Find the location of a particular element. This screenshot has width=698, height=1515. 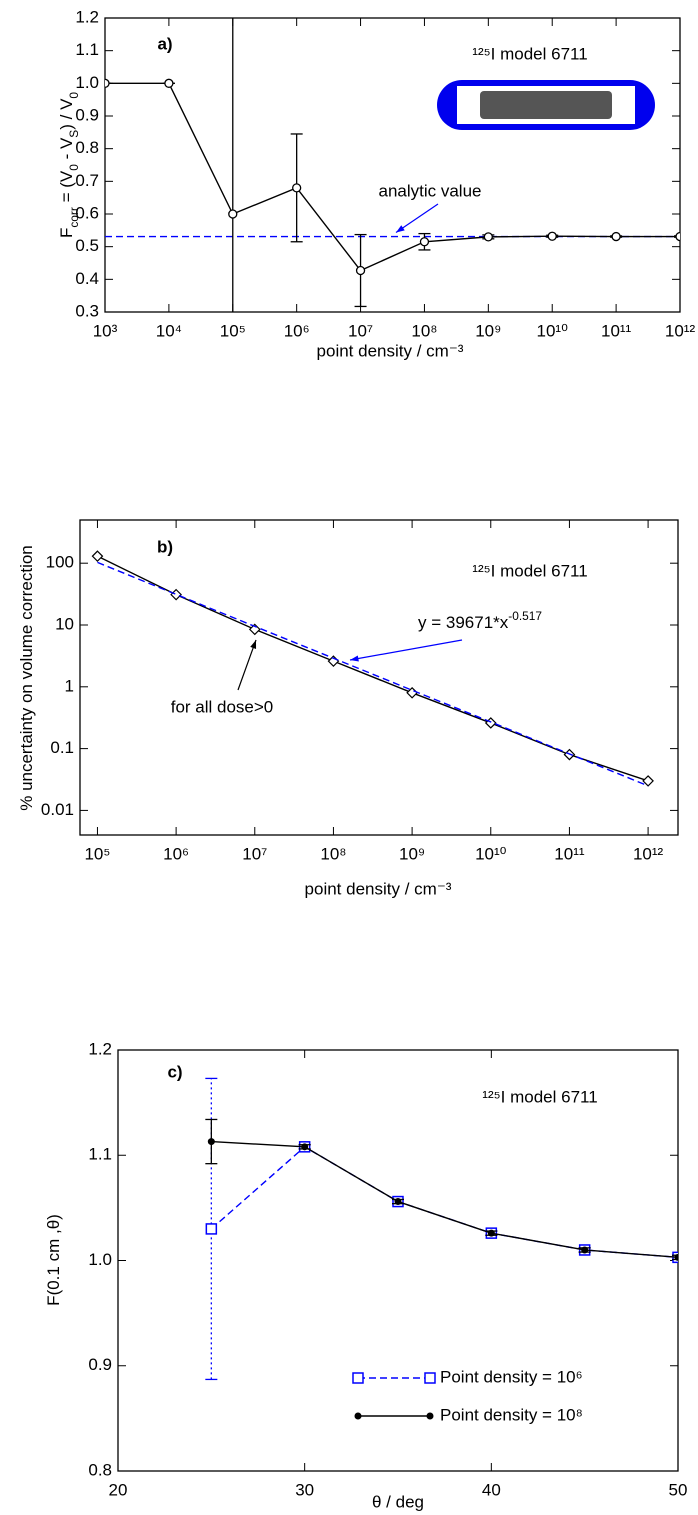

source-core is located at coordinates (546, 105).